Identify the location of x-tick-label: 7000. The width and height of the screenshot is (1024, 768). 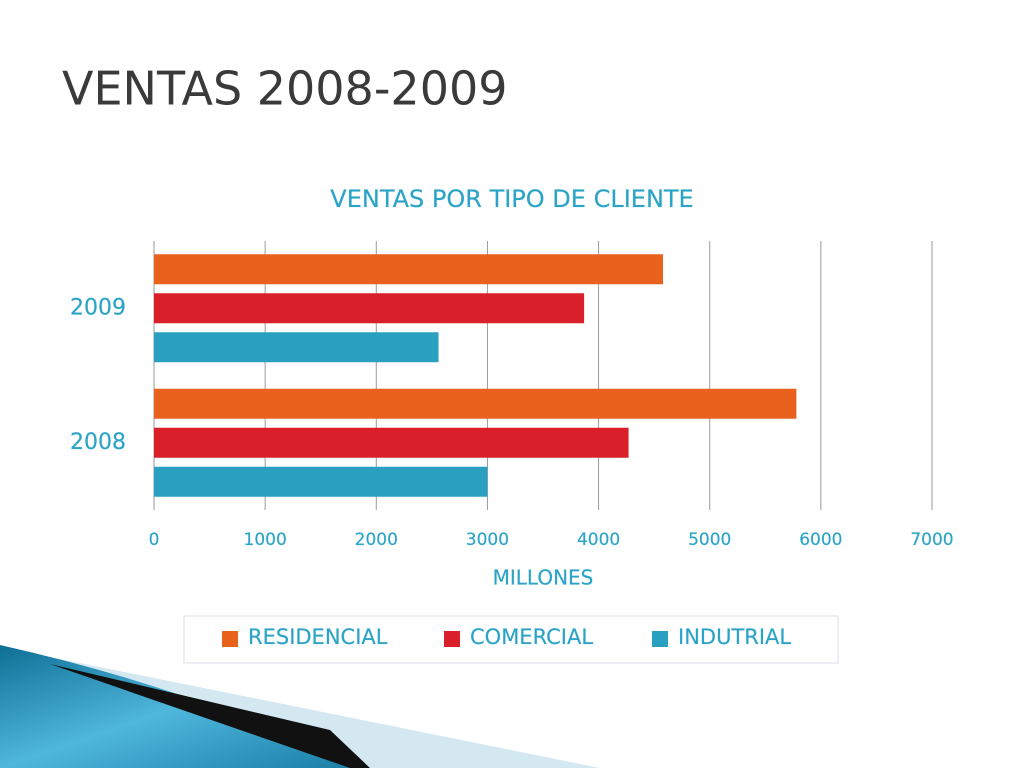
(931, 540).